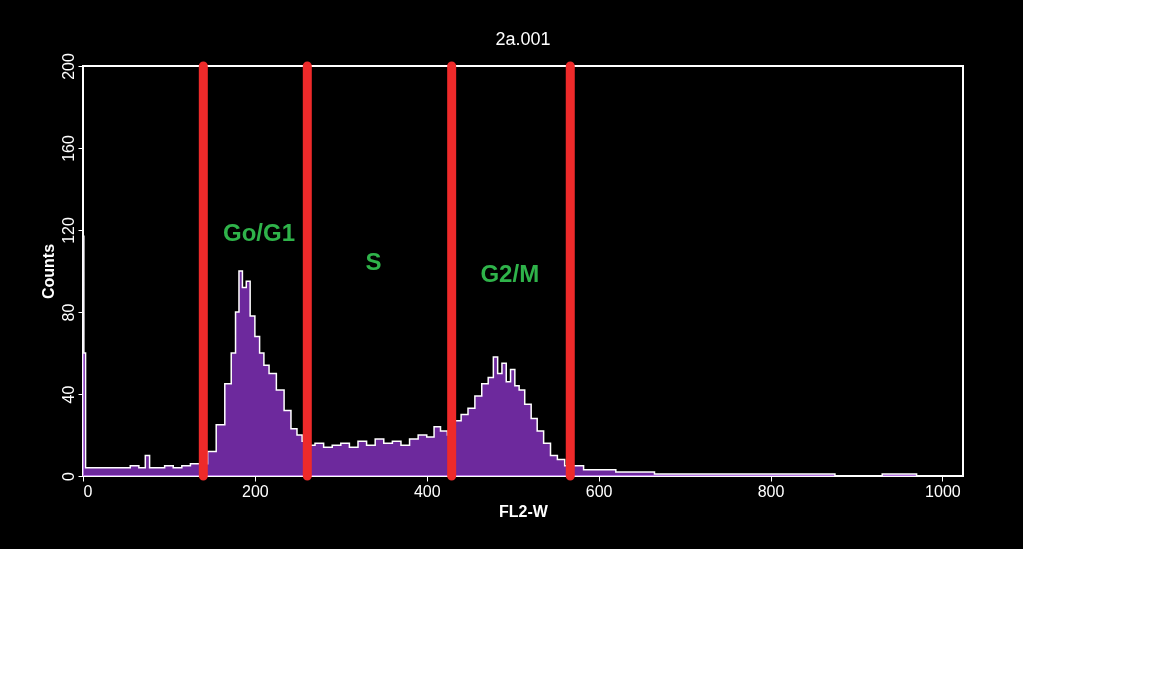 This screenshot has width=1162, height=680. What do you see at coordinates (68, 476) in the screenshot?
I see `y-tick-label: 0` at bounding box center [68, 476].